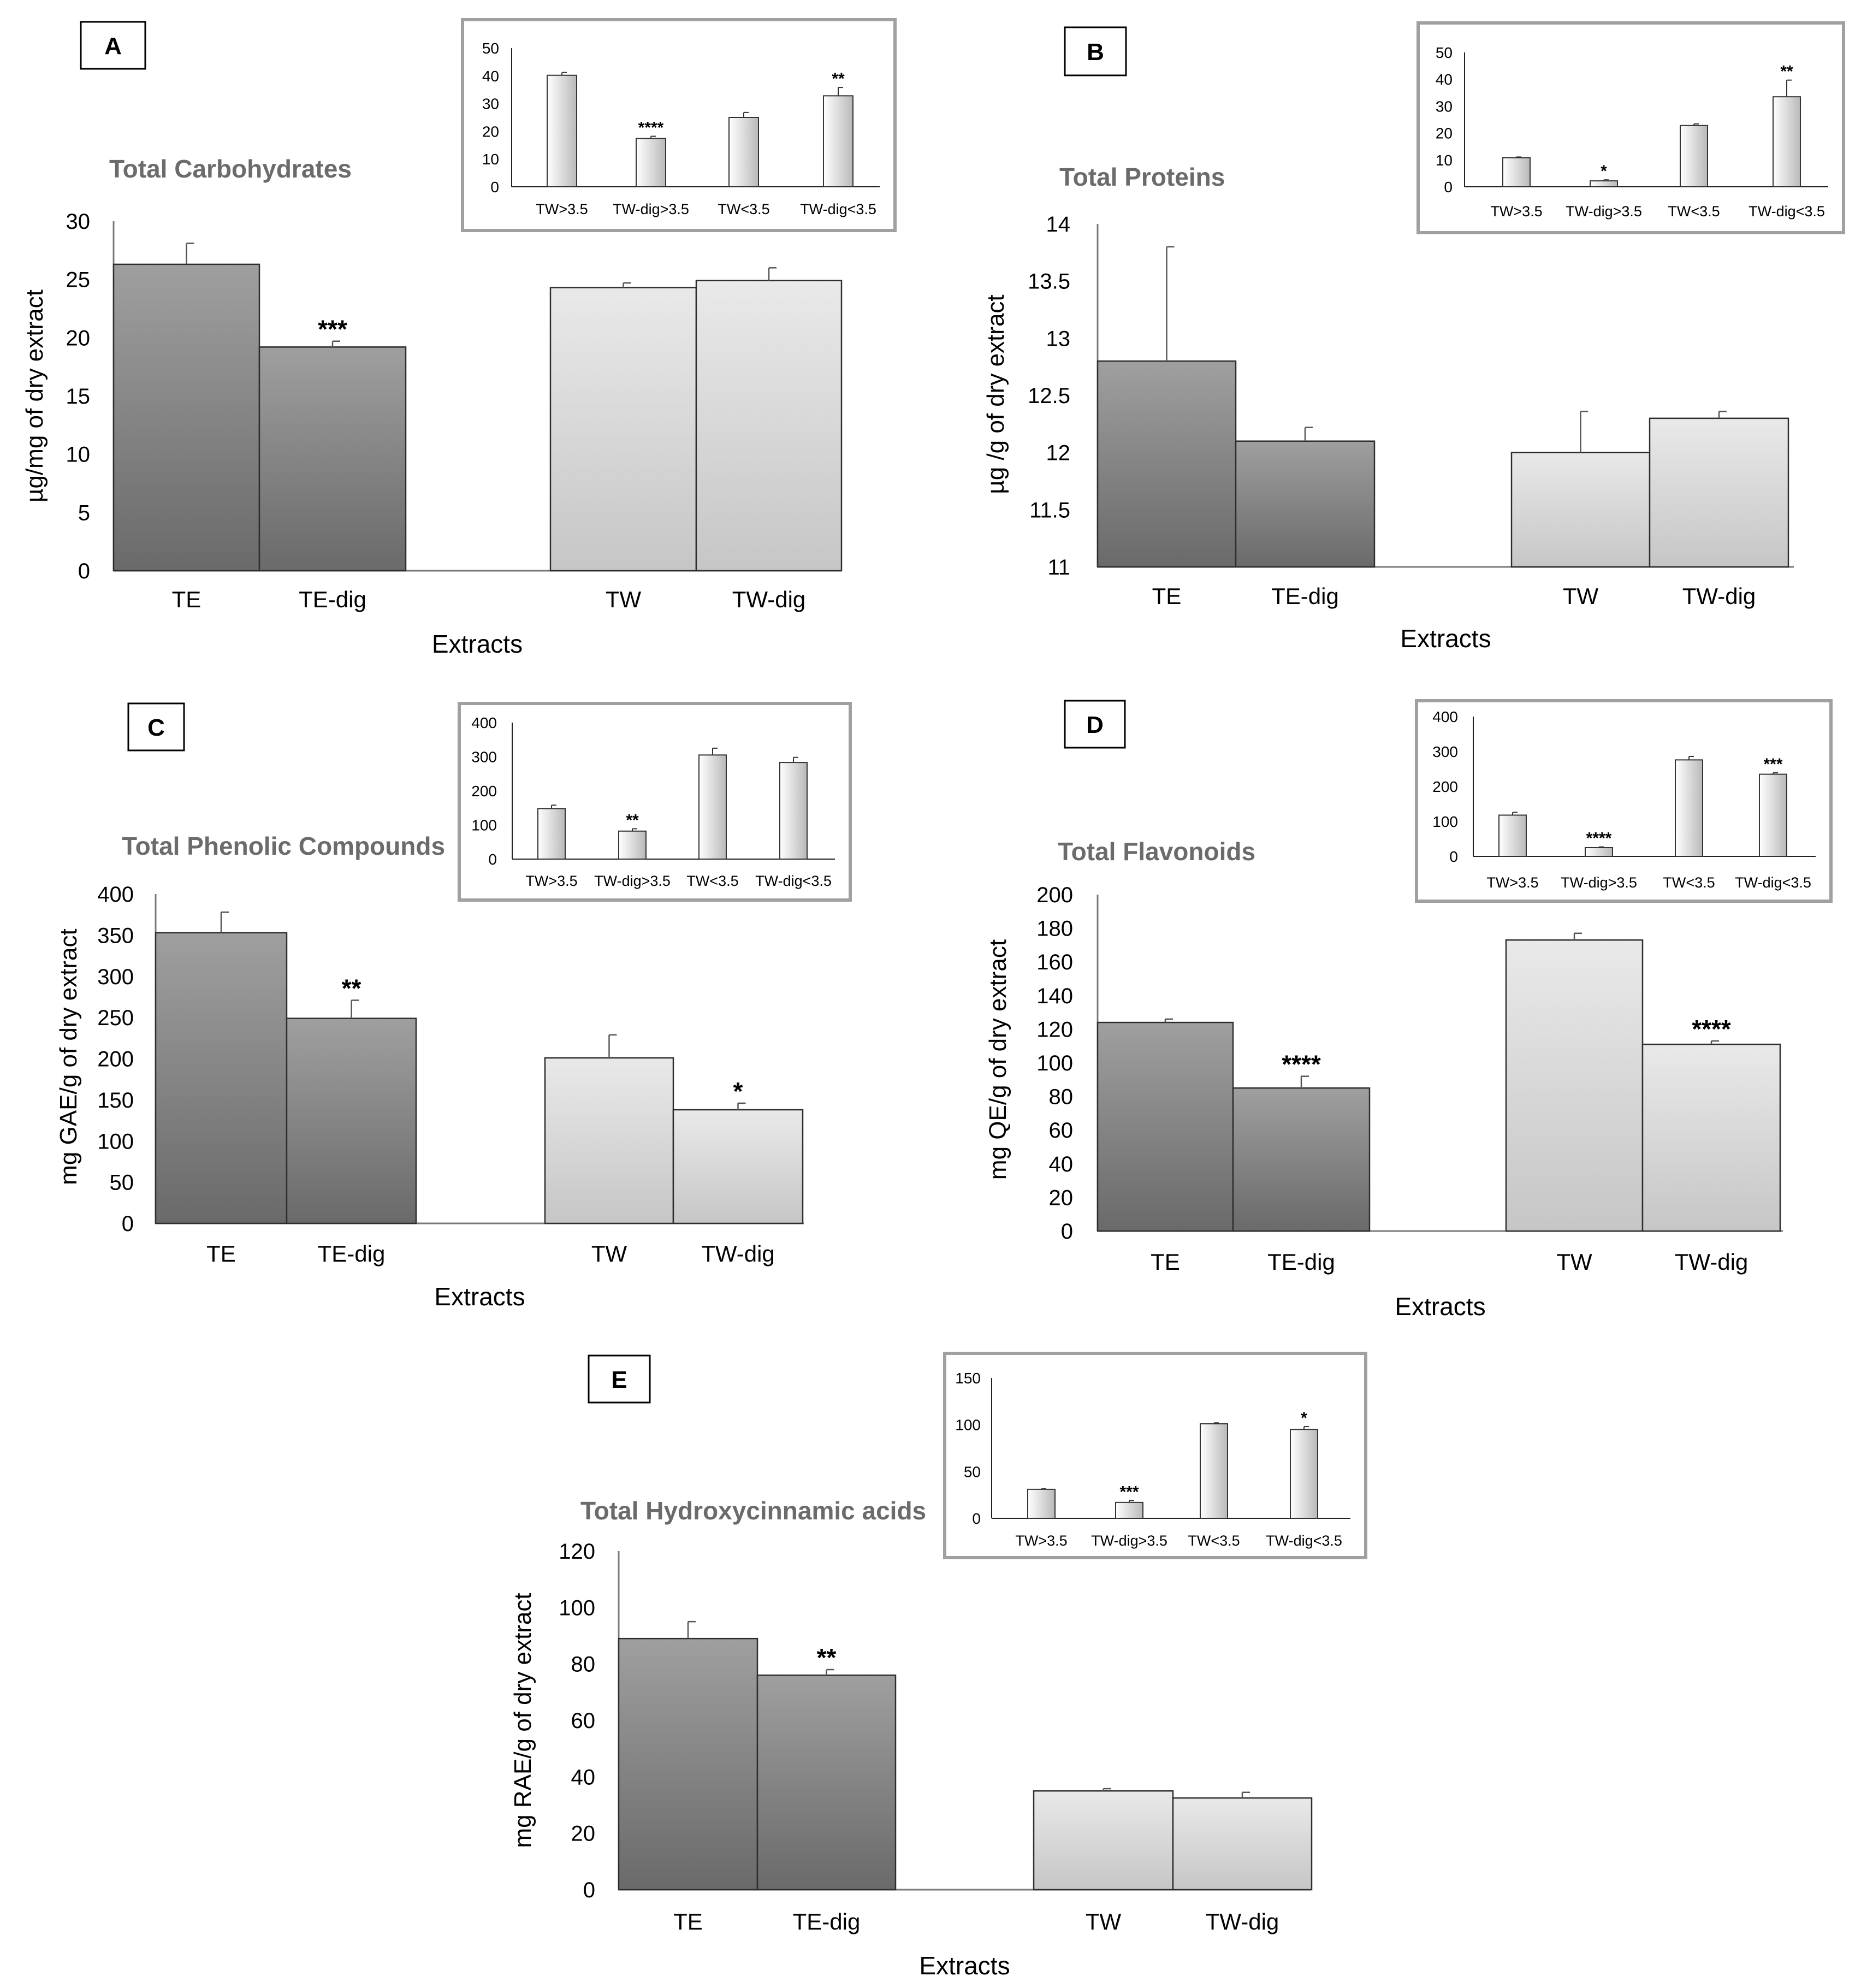 This screenshot has height=1988, width=1867. Describe the element at coordinates (84, 513) in the screenshot. I see `y-tick-label: 5` at that location.